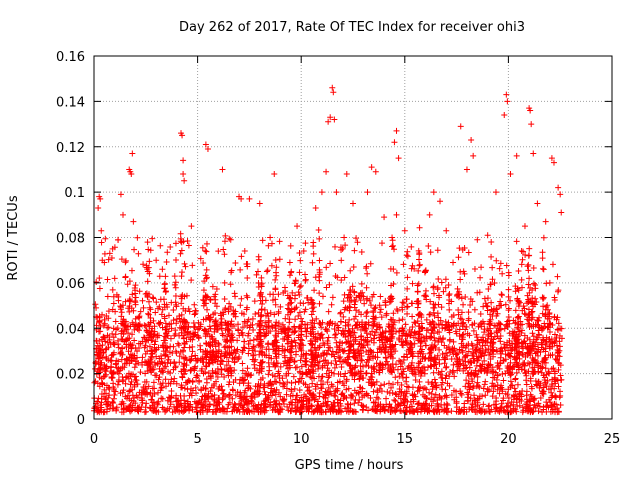 This screenshot has height=480, width=640. What do you see at coordinates (70, 148) in the screenshot?
I see `y-tick-label: 0.12` at bounding box center [70, 148].